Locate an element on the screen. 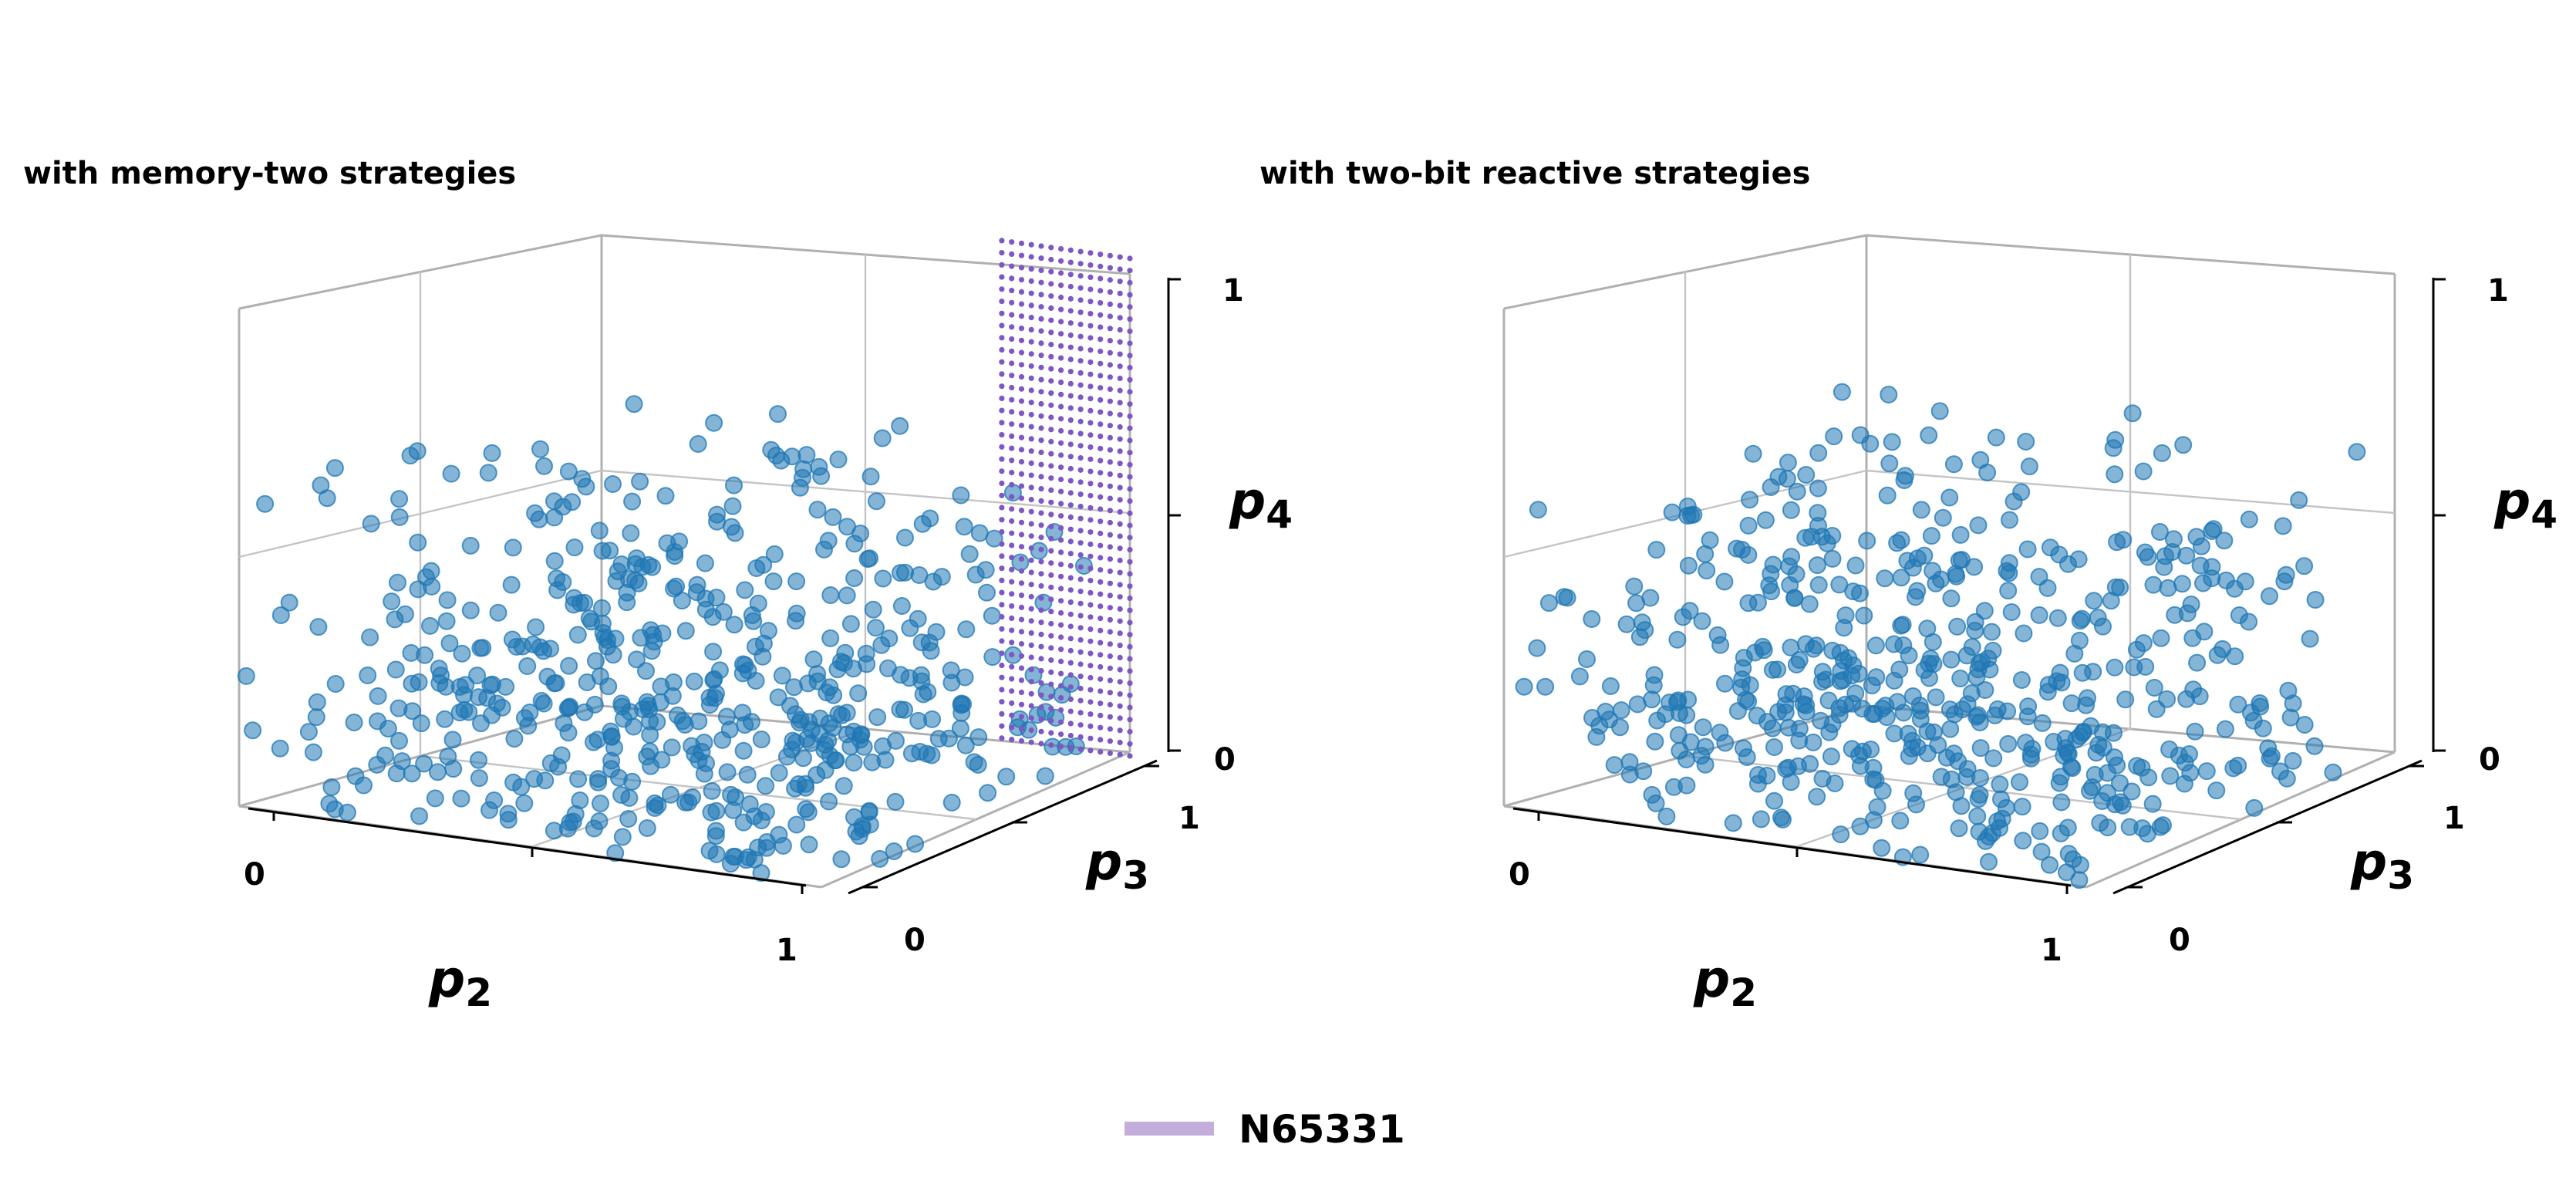  legend: N65331 is located at coordinates (1264, 1129).